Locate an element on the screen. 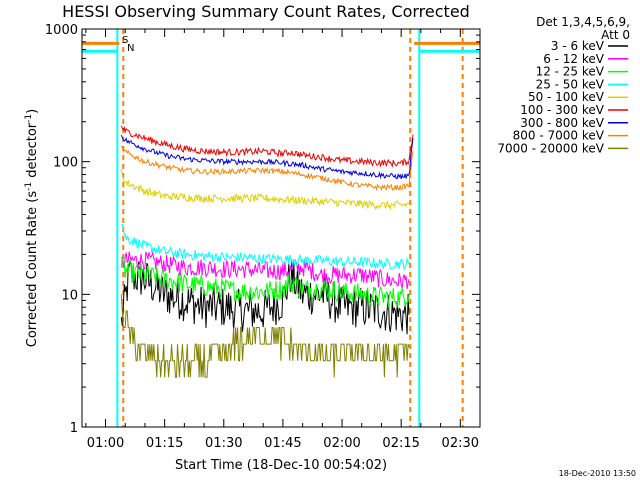  marker-label-s: S is located at coordinates (125, 40).